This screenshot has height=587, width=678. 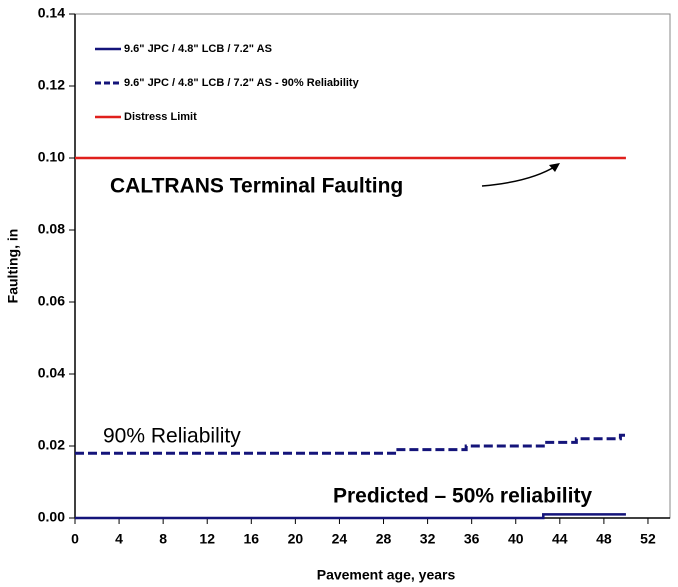 I want to click on annotation: 90% Reliability, so click(x=172, y=436).